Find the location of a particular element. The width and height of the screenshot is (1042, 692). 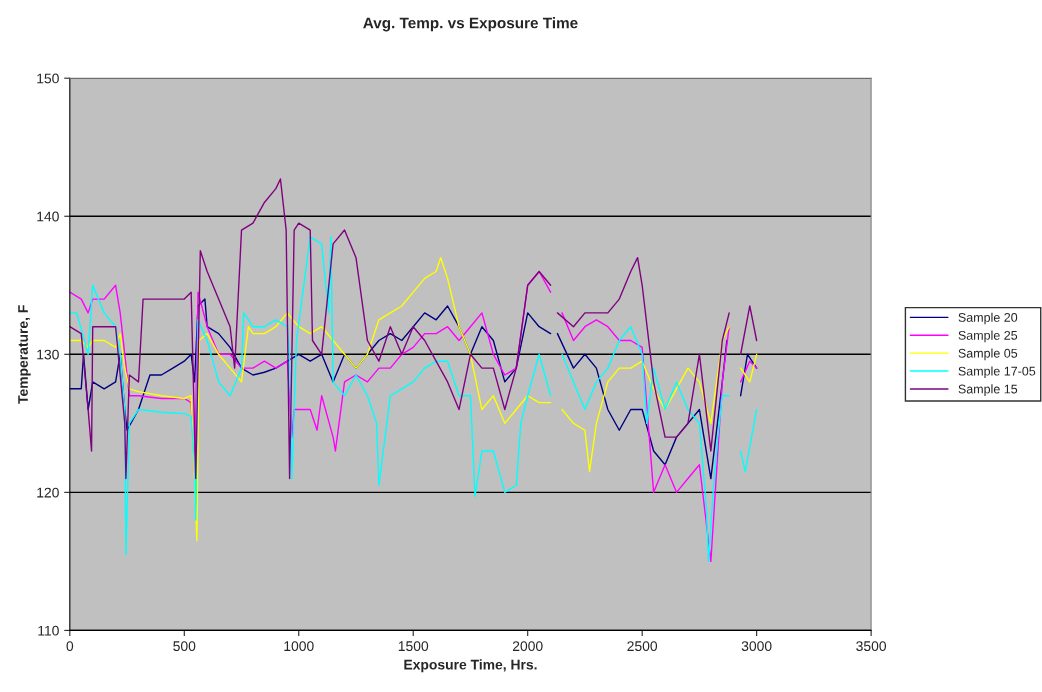

y-tick-label: 120 is located at coordinates (48, 492).